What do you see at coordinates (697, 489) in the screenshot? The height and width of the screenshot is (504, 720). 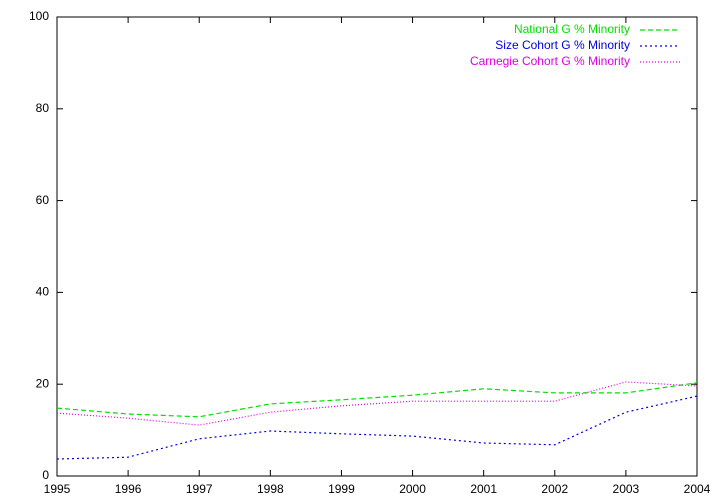 I see `x-tick-label: 2004` at bounding box center [697, 489].